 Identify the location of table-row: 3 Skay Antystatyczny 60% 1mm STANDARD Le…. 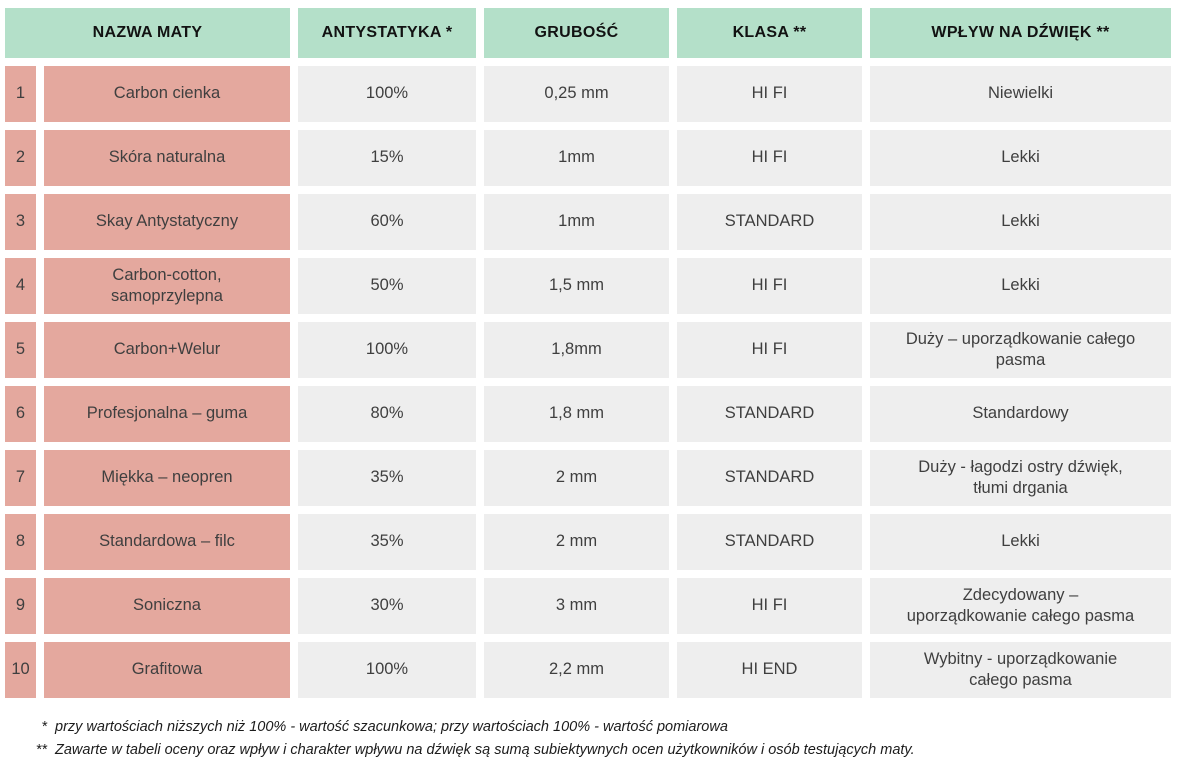
(588, 222).